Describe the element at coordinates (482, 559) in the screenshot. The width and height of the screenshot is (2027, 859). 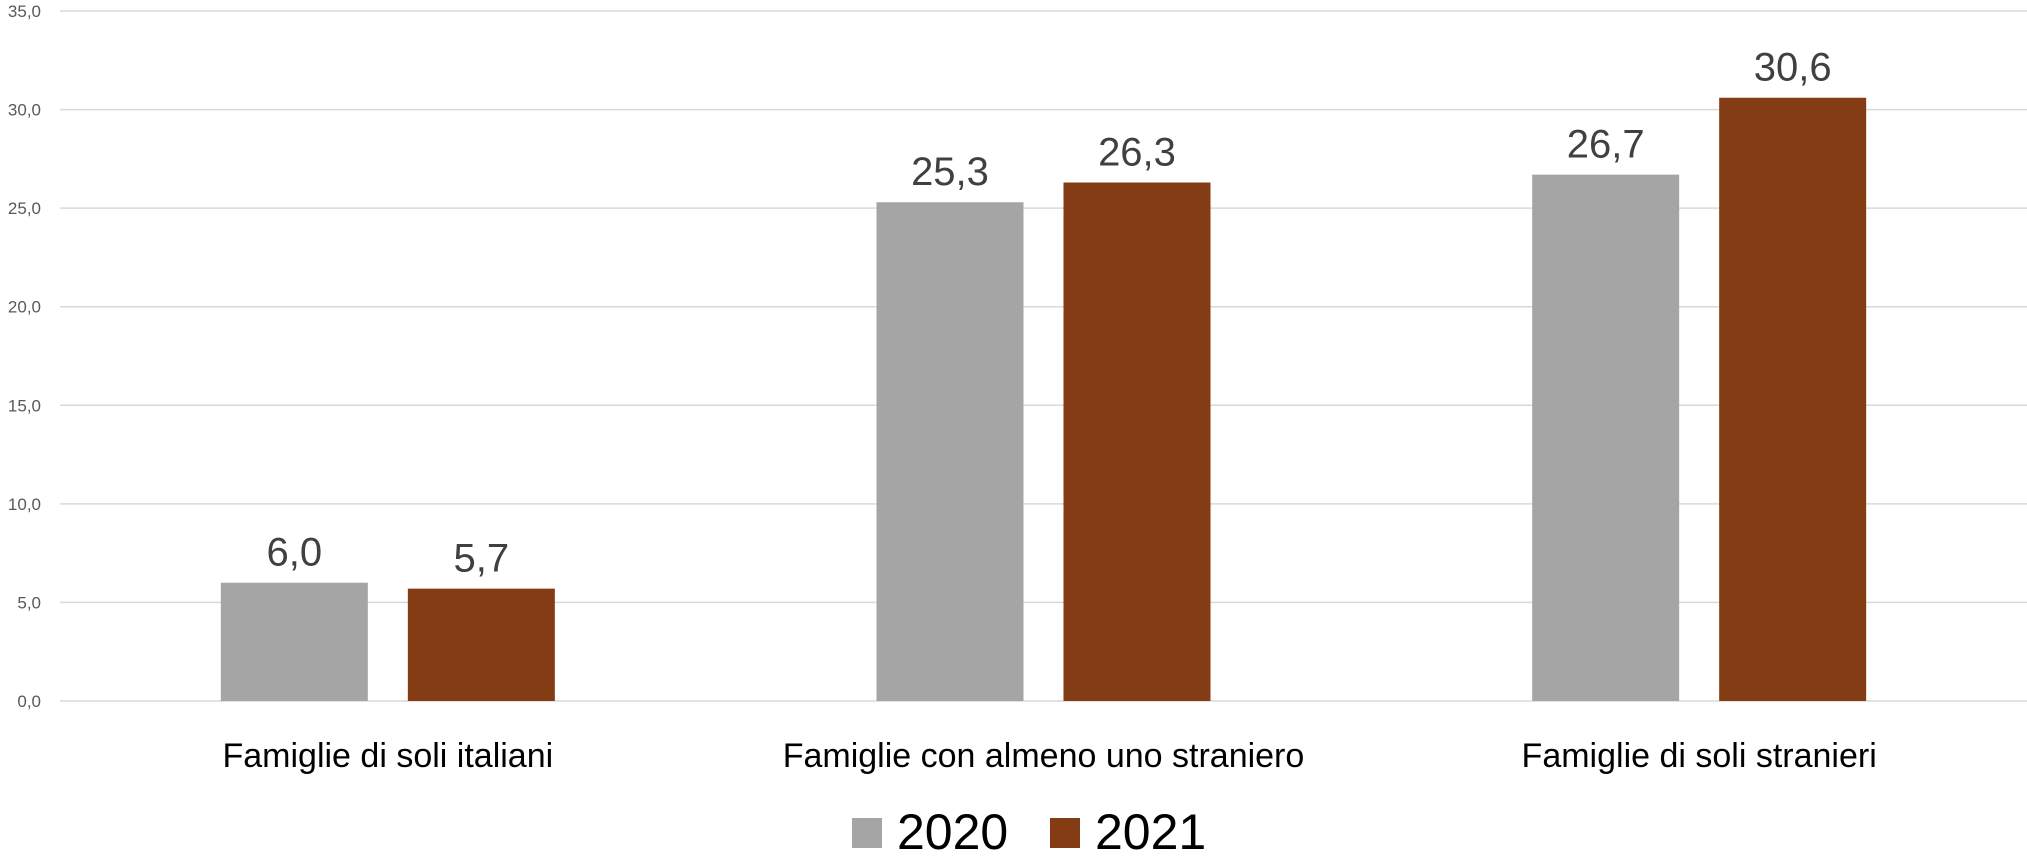
I see `data-label: 5,7` at that location.